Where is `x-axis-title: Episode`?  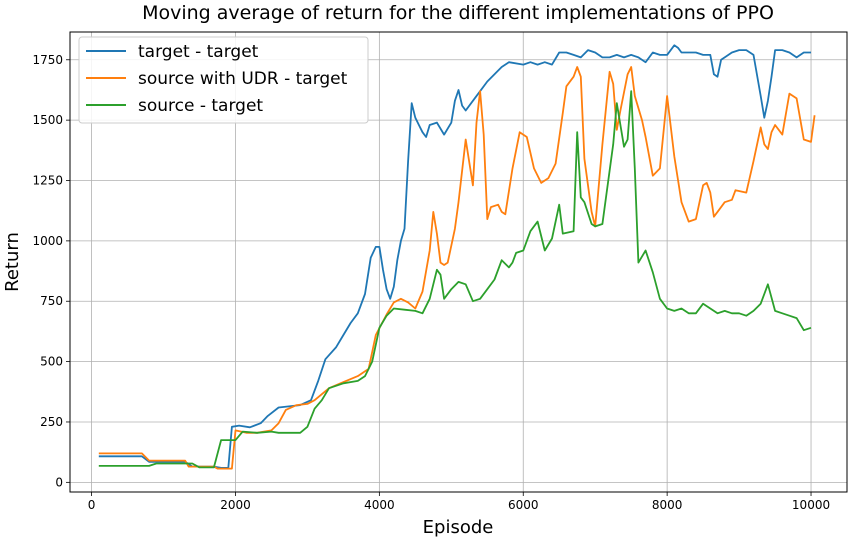
x-axis-title: Episode is located at coordinates (458, 527).